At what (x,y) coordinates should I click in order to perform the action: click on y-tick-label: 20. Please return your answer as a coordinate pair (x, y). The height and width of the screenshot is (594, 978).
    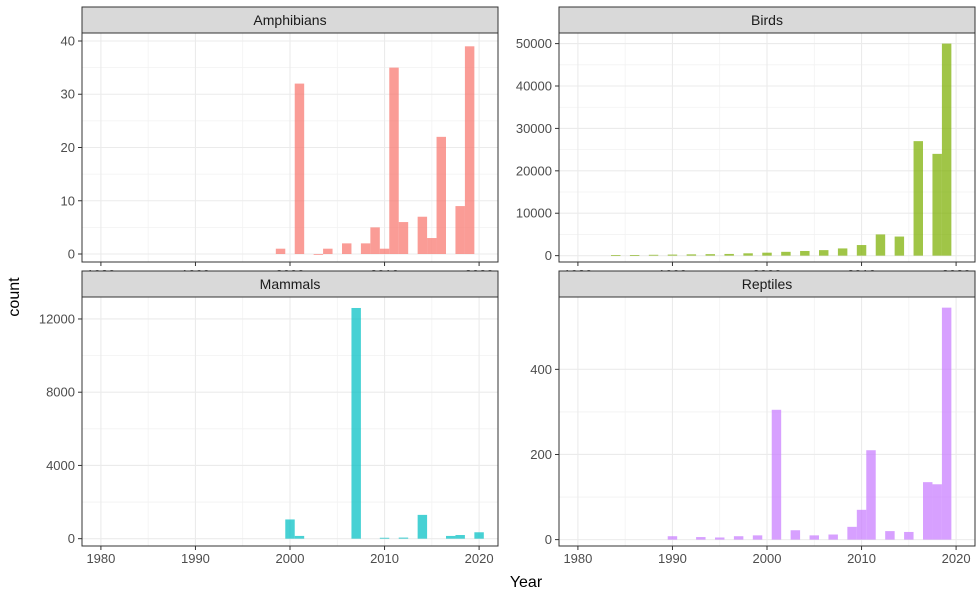
    Looking at the image, I should click on (68, 147).